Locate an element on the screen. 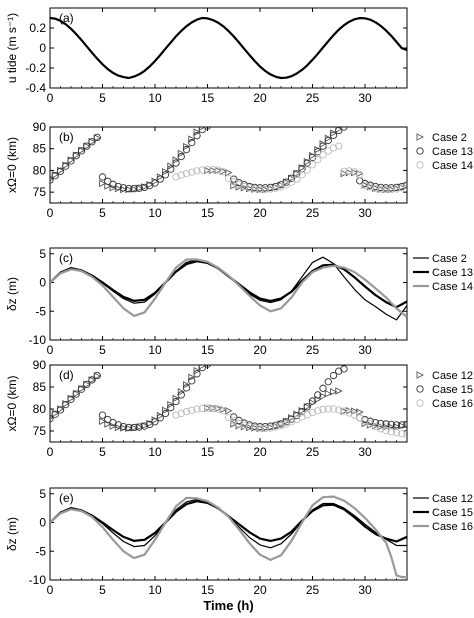  panel-label: (b) is located at coordinates (66, 137).